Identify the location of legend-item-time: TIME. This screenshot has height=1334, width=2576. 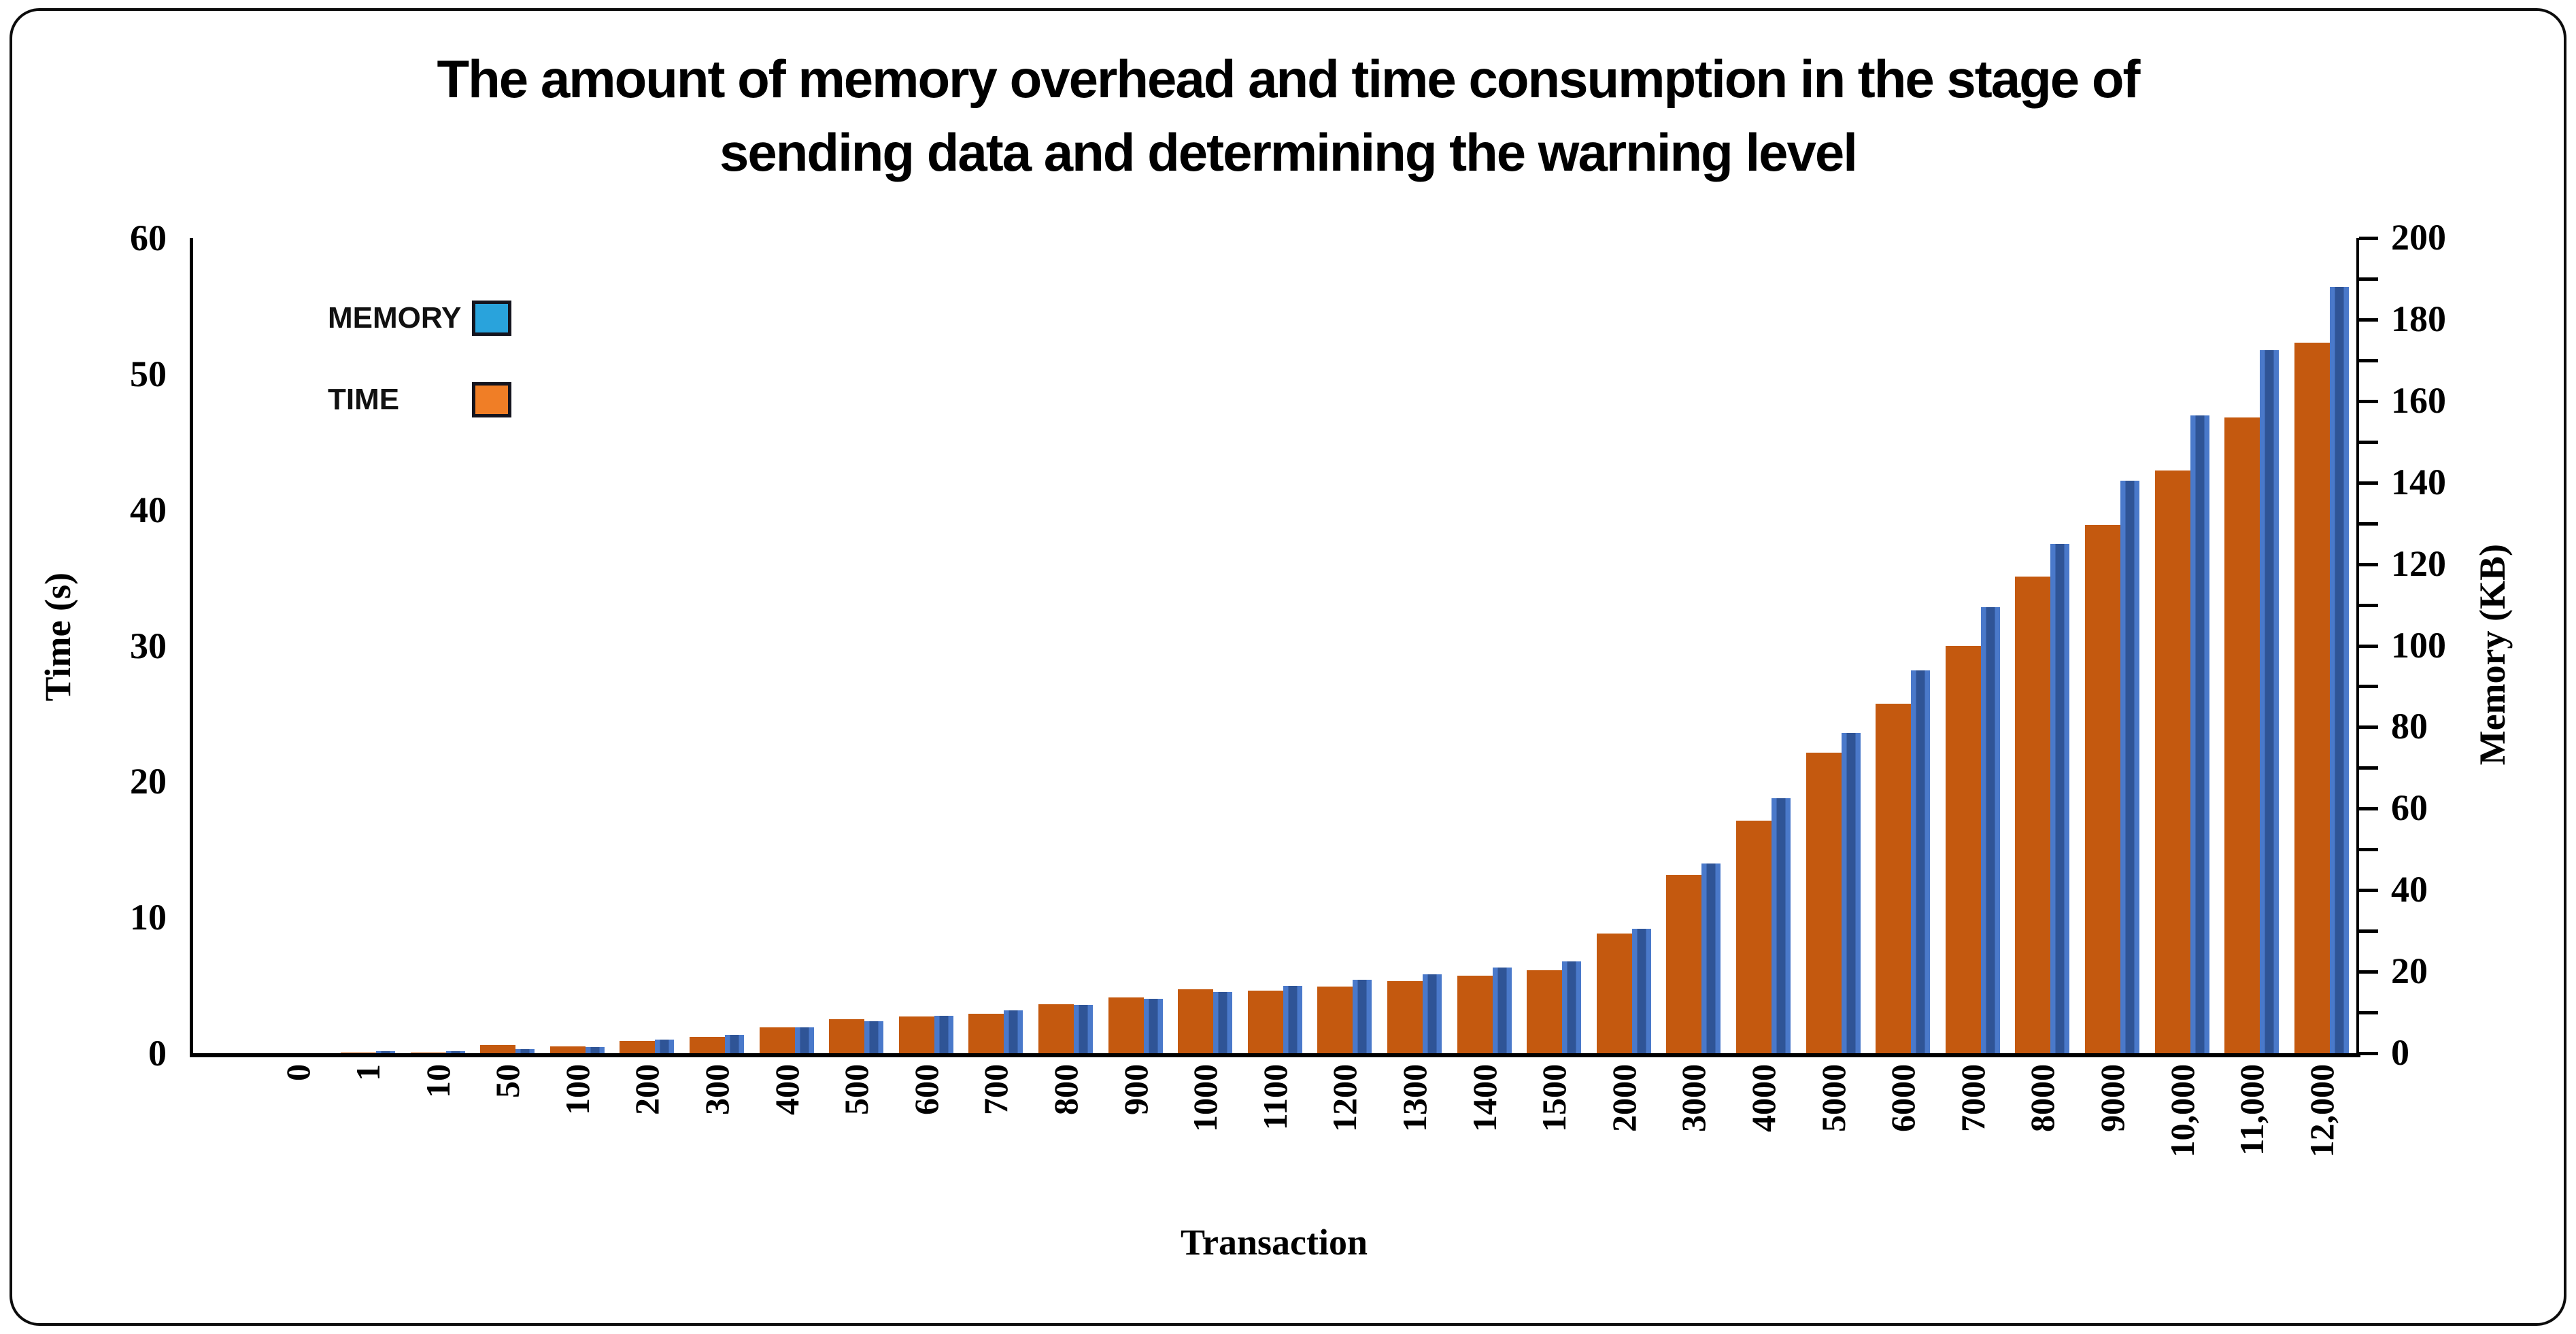
(419, 400).